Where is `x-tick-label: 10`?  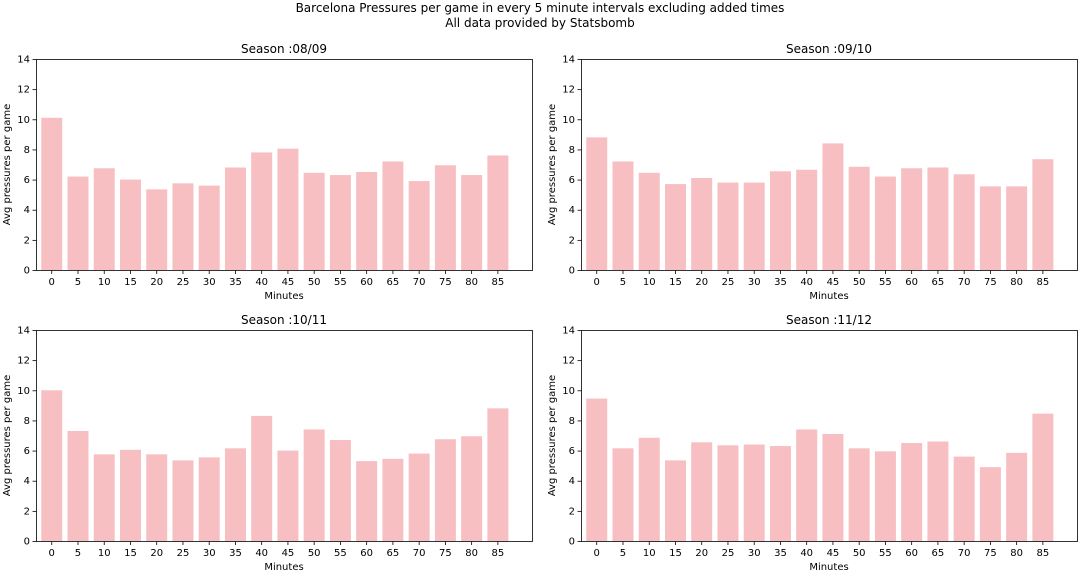
x-tick-label: 10 is located at coordinates (649, 553).